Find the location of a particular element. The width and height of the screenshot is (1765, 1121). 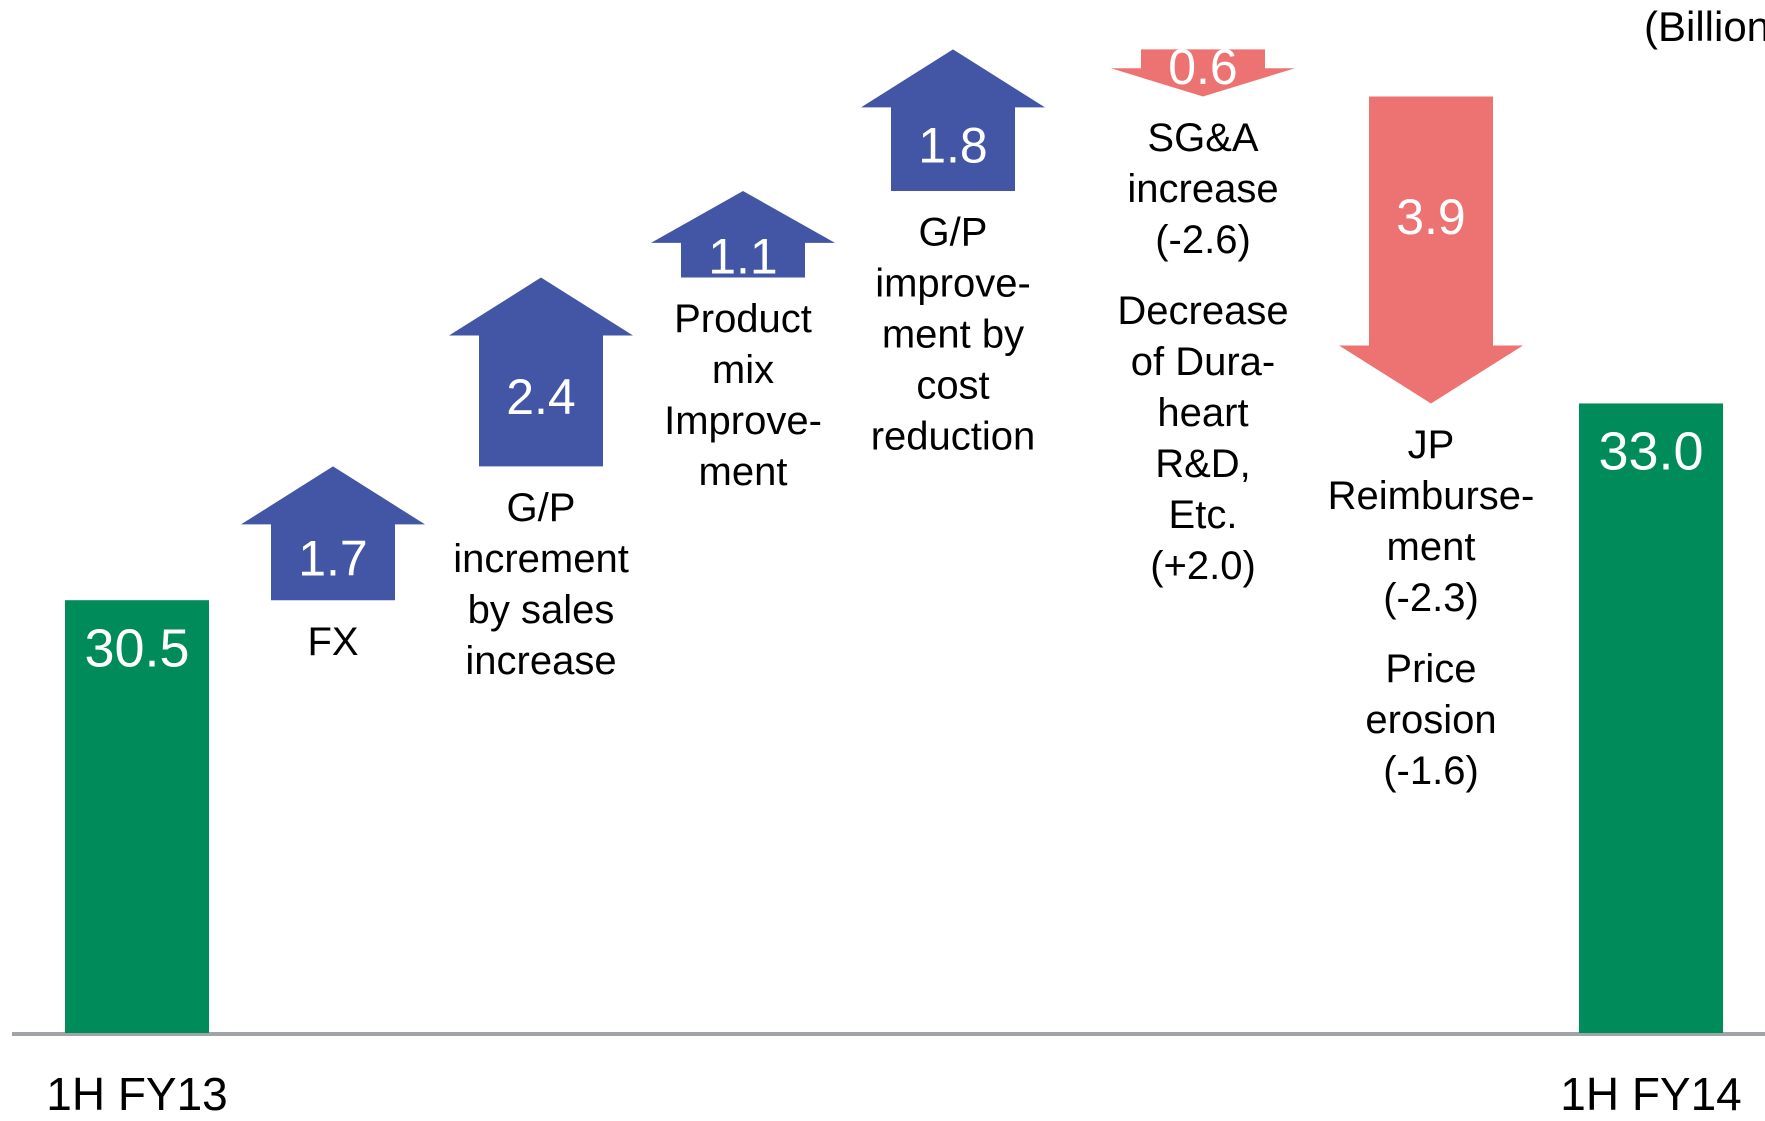

step-annotation: R&D, is located at coordinates (1203, 464).